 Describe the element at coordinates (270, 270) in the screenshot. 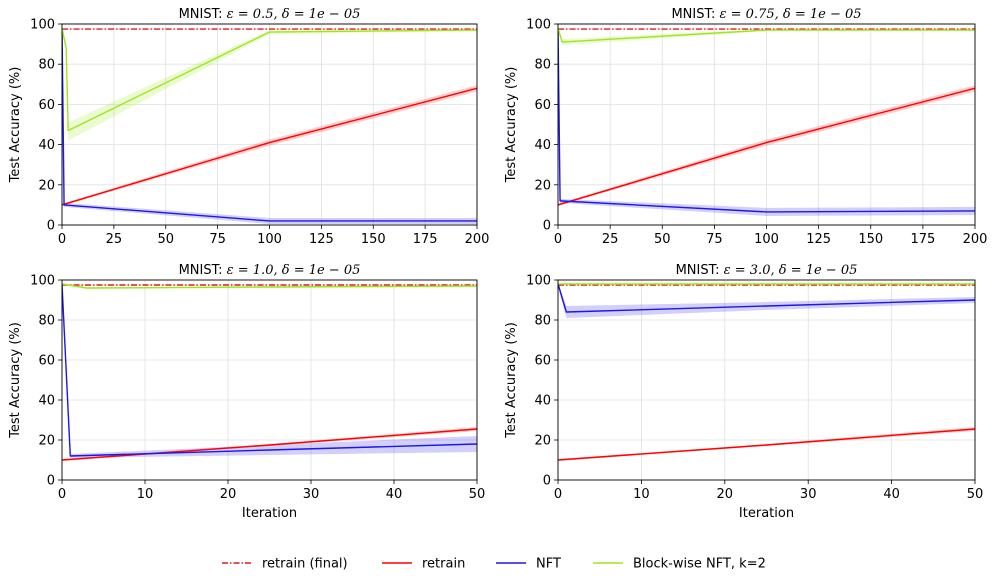

I see `chart-title: MNIST: ε = 1.0, δ = 1e − 05` at that location.